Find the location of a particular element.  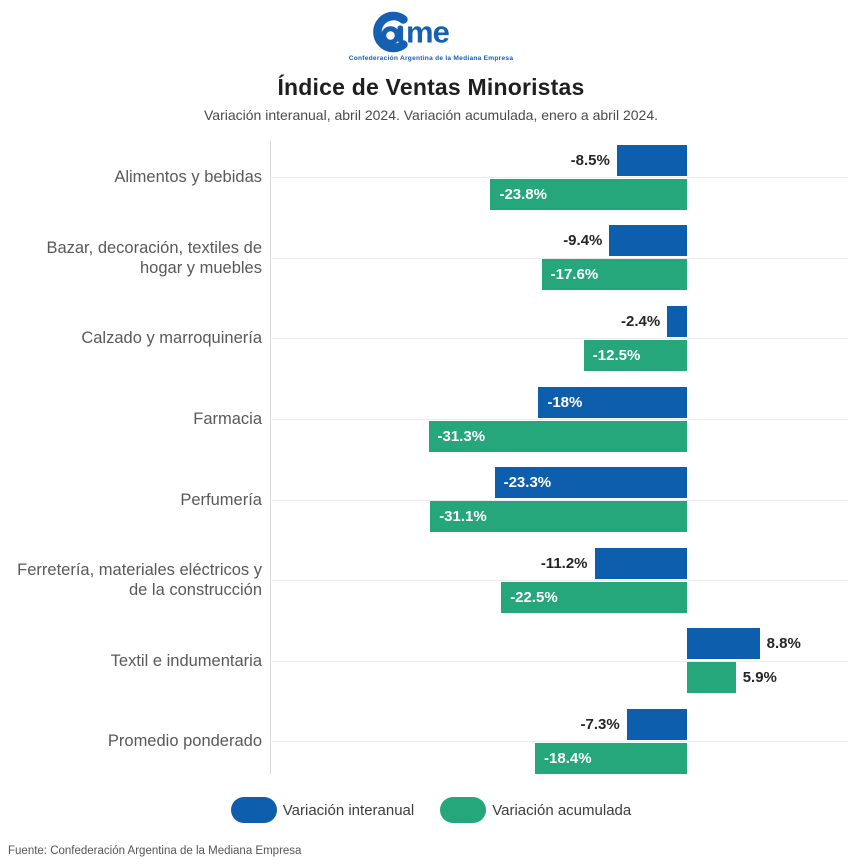

bar-value-label: 5.9% is located at coordinates (759, 678).